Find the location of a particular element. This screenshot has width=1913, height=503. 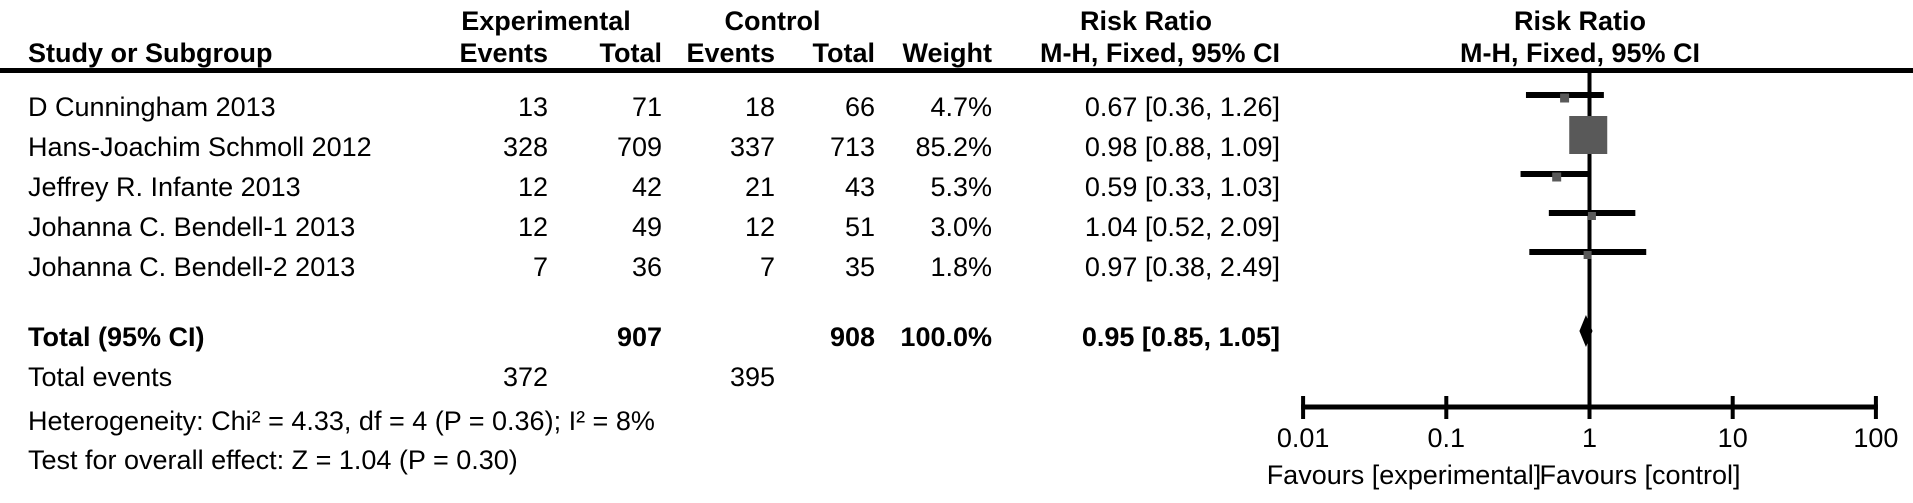

ctrl-total-cell: 35 is located at coordinates (859, 267).